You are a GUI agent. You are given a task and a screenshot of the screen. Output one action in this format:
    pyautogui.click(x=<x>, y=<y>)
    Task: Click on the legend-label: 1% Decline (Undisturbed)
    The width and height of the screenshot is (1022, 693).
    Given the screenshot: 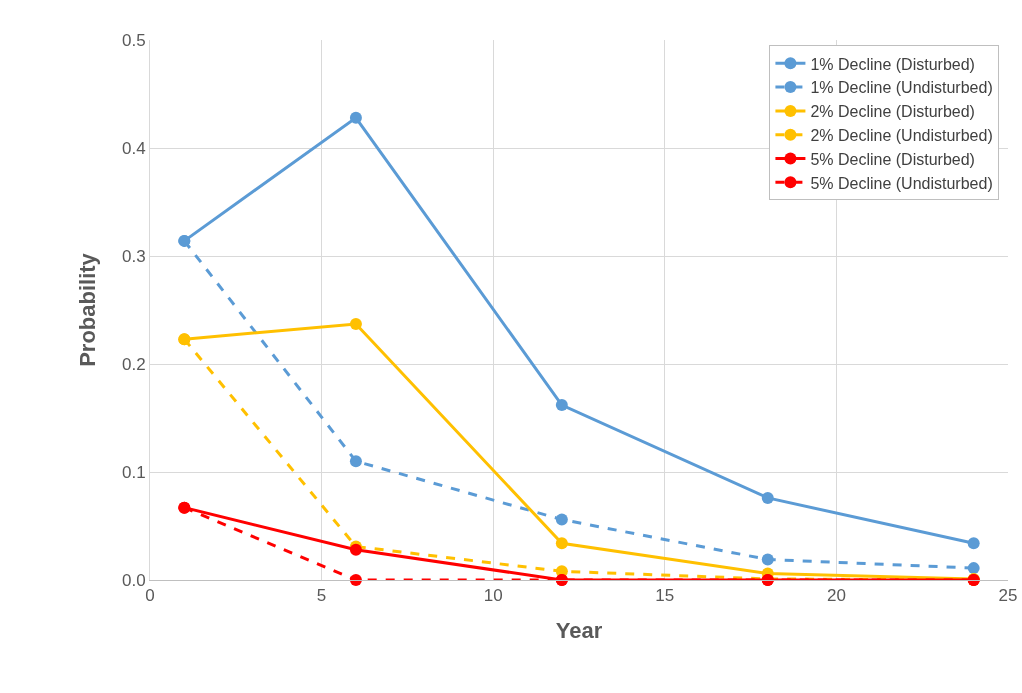 What is the action you would take?
    pyautogui.click(x=901, y=88)
    